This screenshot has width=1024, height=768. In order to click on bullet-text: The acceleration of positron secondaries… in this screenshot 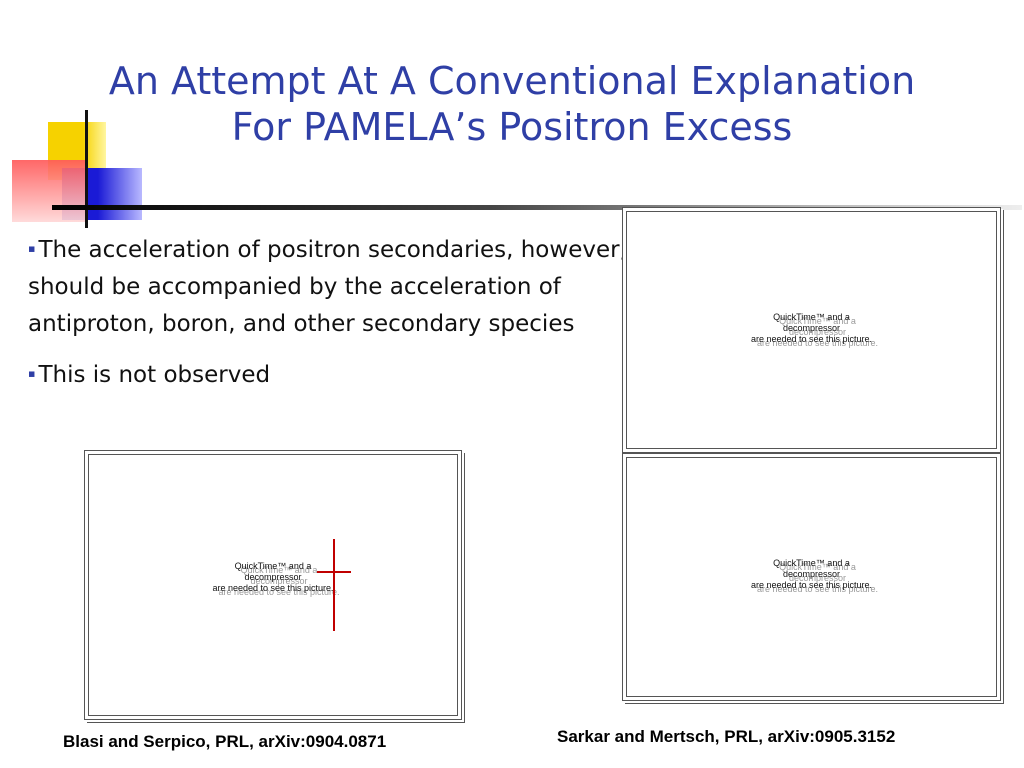, I will do `click(327, 287)`.